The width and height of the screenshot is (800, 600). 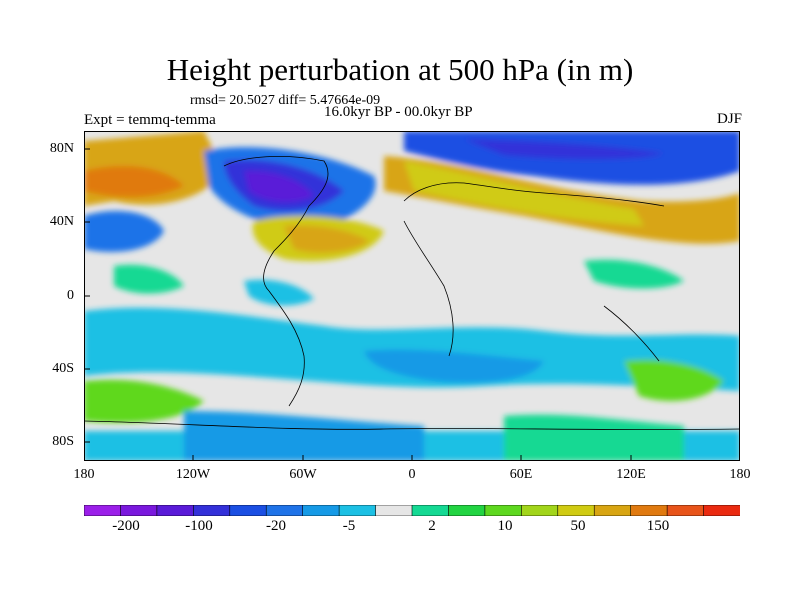 I want to click on lat-label-80n: 80N, so click(x=61, y=148).